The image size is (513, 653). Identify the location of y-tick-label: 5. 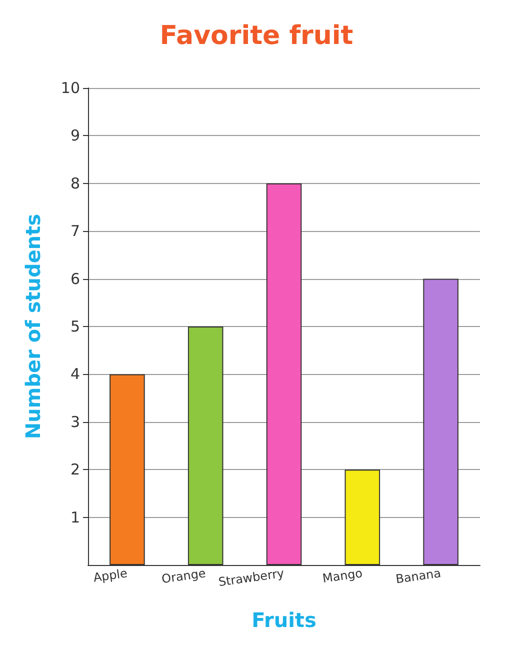
(75, 327).